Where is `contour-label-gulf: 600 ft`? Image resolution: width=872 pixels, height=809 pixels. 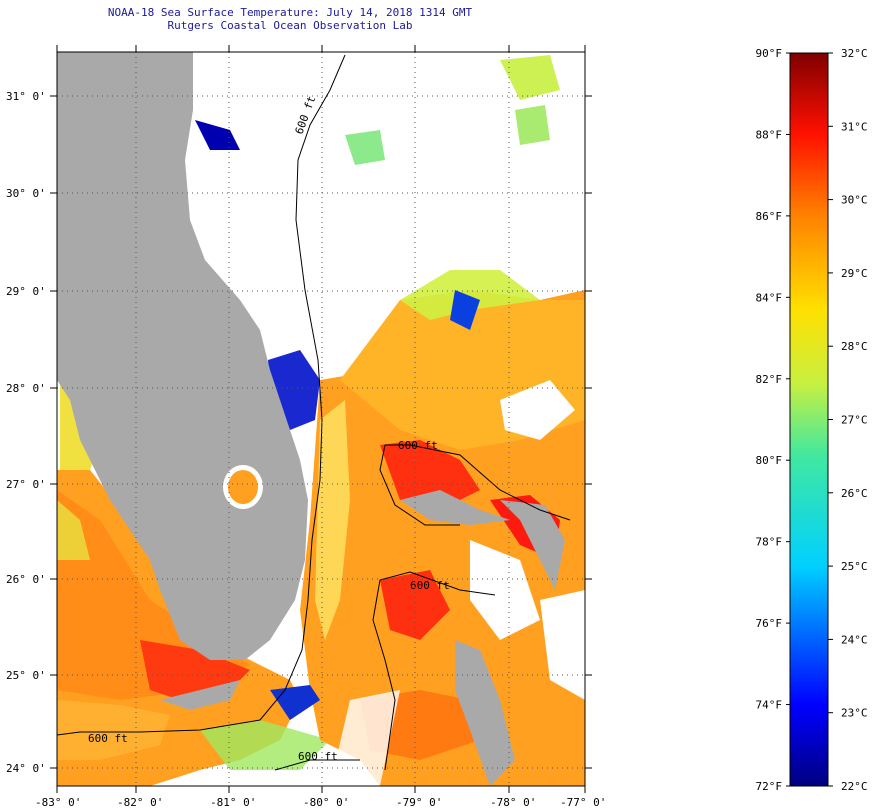
contour-label-gulf: 600 ft is located at coordinates (108, 738).